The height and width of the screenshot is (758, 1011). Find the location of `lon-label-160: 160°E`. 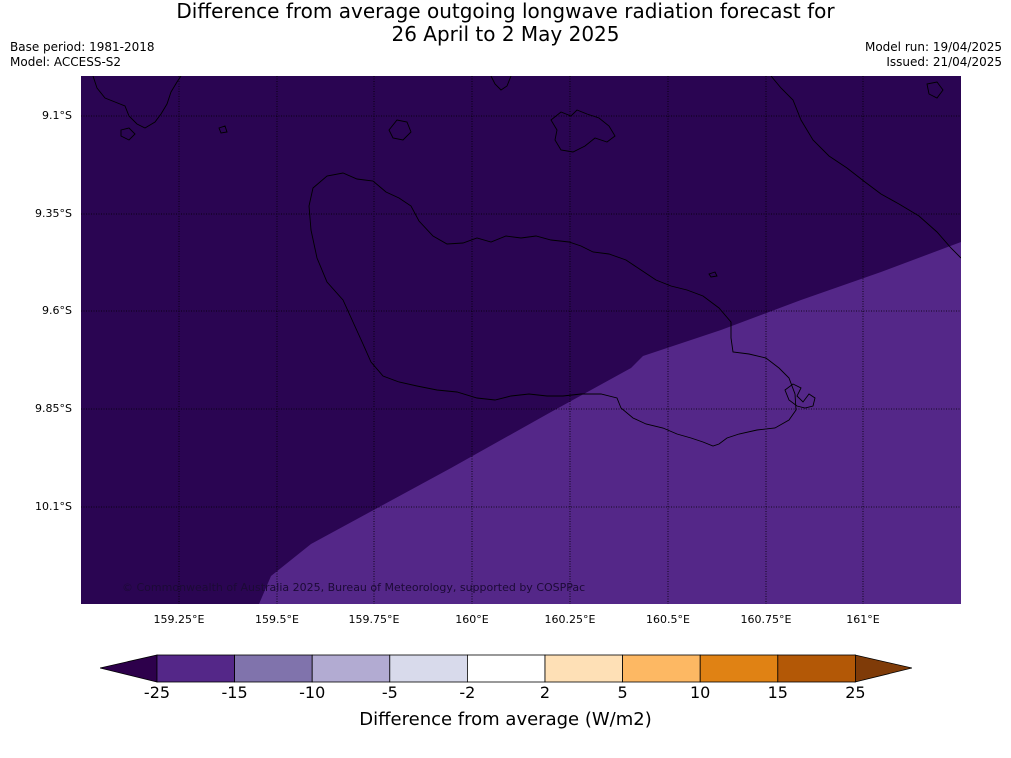

lon-label-160: 160°E is located at coordinates (472, 619).